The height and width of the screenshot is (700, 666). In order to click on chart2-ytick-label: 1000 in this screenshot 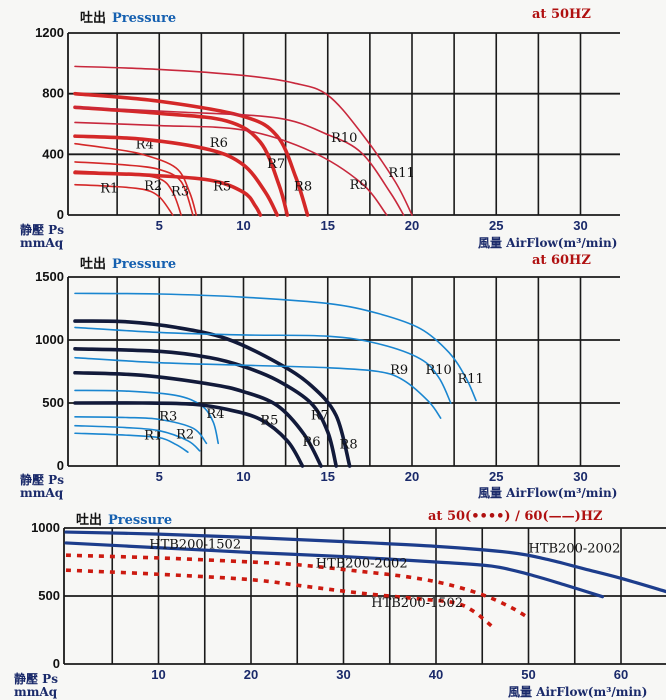, I will do `click(49, 339)`.